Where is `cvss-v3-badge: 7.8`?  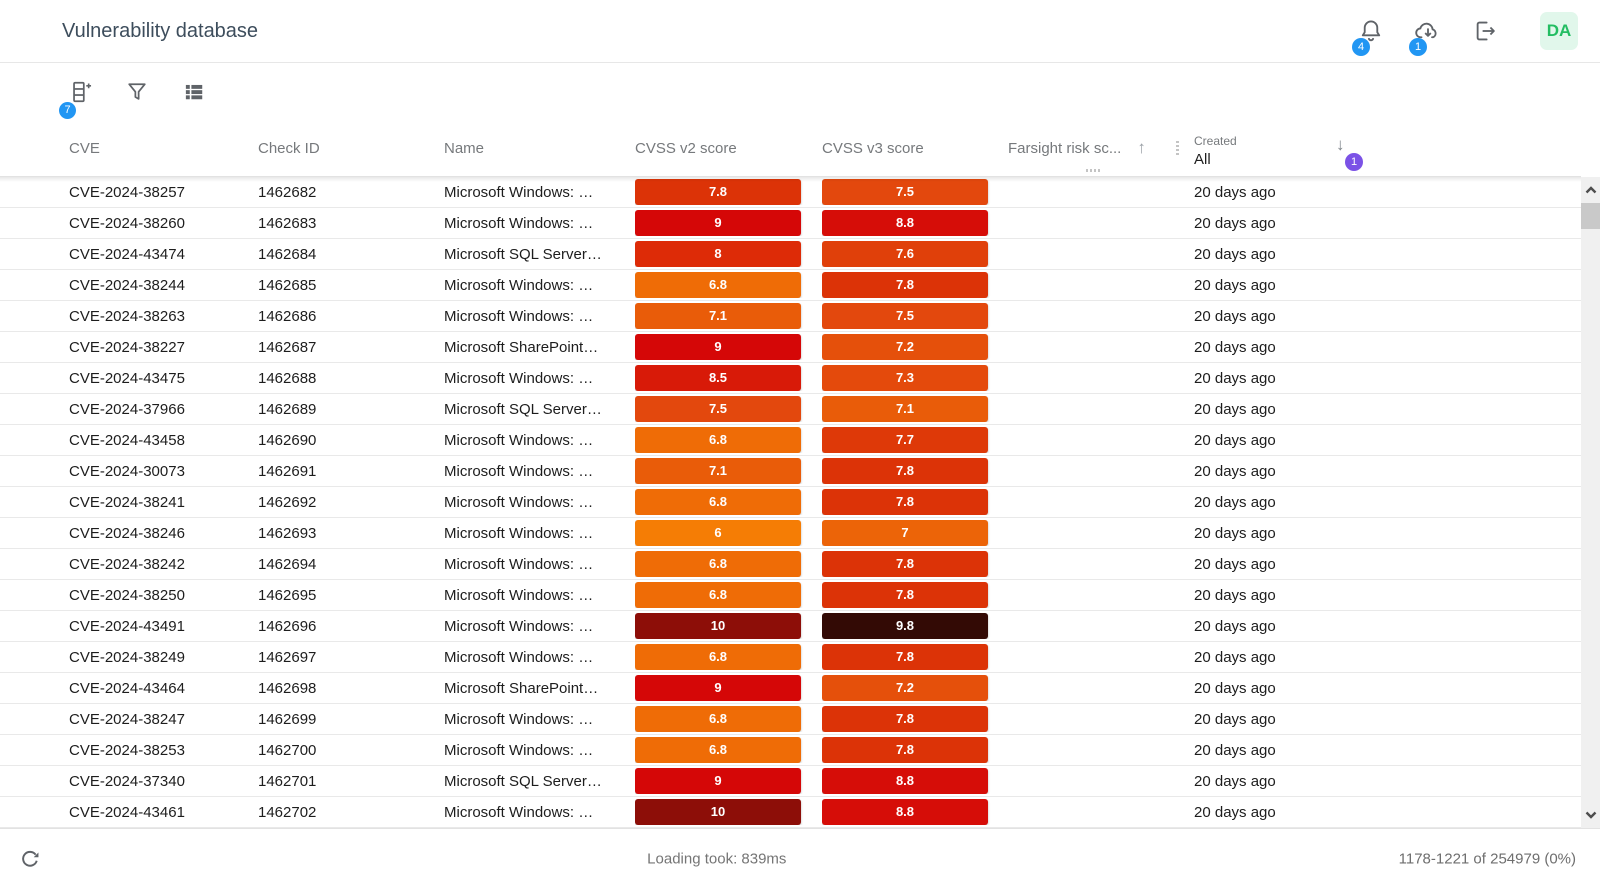
cvss-v3-badge: 7.8 is located at coordinates (905, 719).